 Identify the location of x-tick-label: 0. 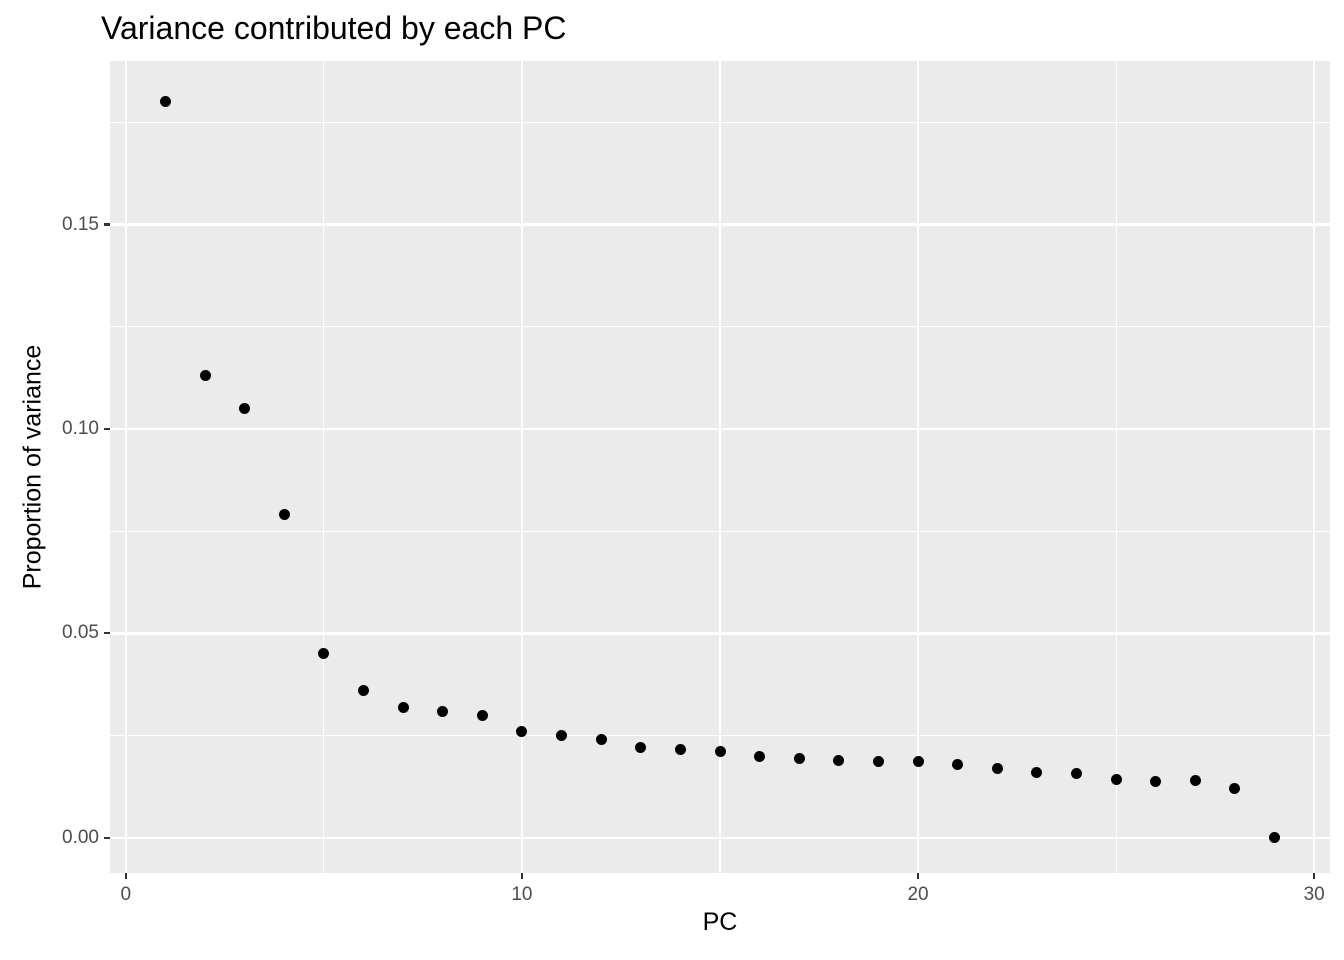
(126, 894).